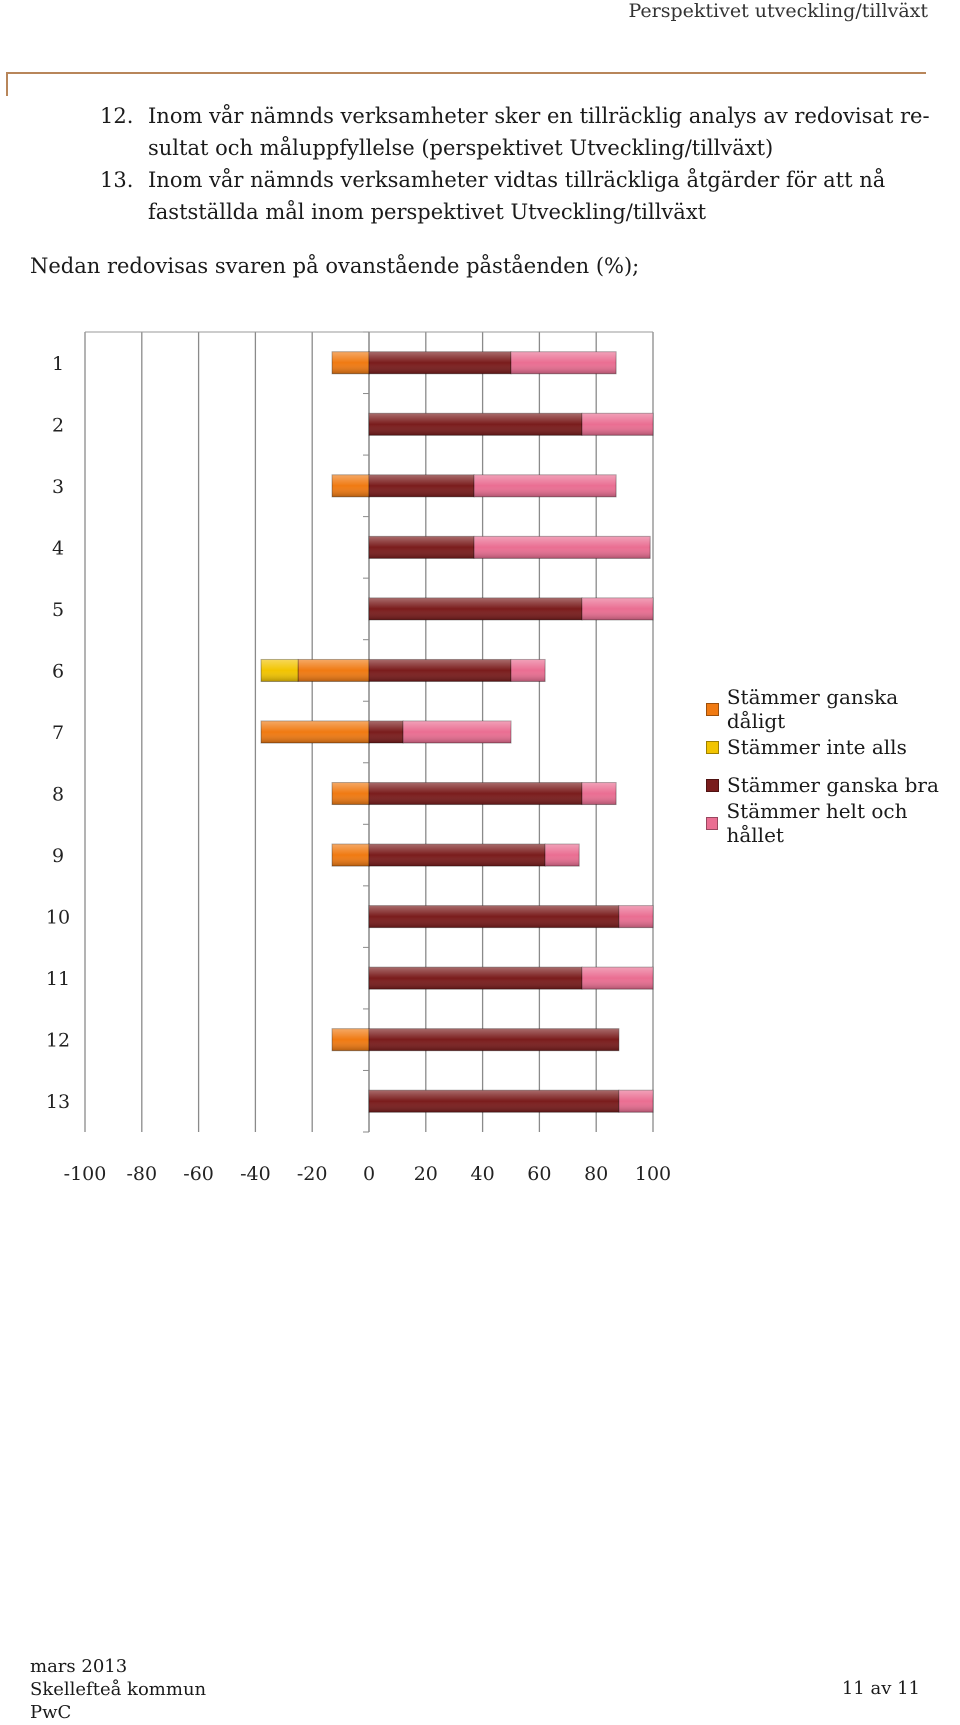  What do you see at coordinates (58, 548) in the screenshot?
I see `category-label: 4` at bounding box center [58, 548].